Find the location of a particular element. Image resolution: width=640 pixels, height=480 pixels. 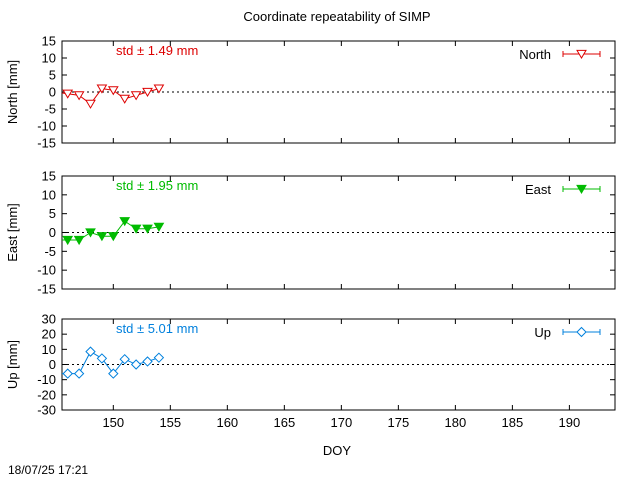

std-annotation: std ± 1.49 mm is located at coordinates (157, 50).